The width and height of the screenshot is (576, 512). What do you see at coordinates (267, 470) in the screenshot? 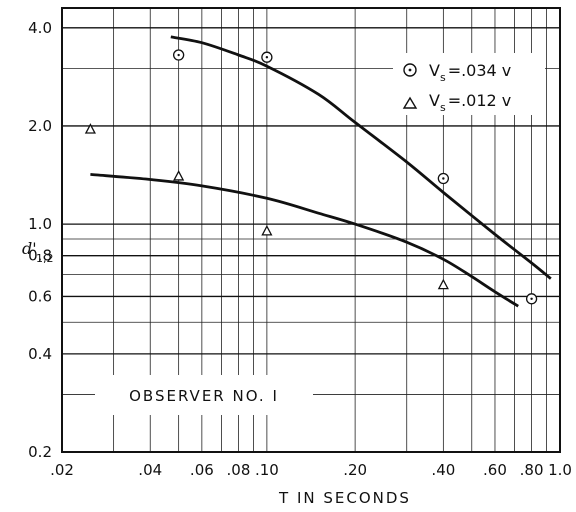
I see `x-tick-label: .10` at bounding box center [267, 470].